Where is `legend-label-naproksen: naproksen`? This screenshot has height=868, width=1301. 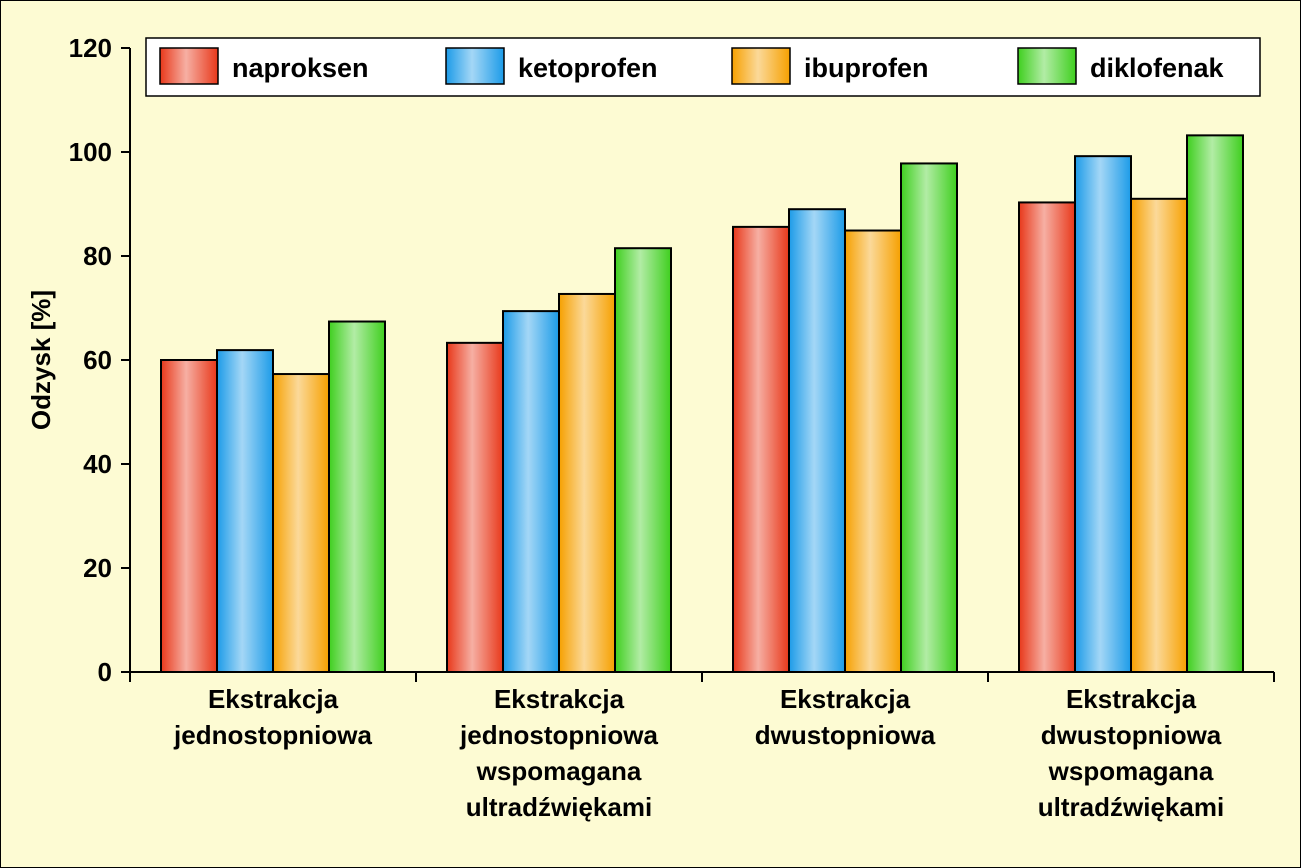 legend-label-naproksen: naproksen is located at coordinates (300, 68).